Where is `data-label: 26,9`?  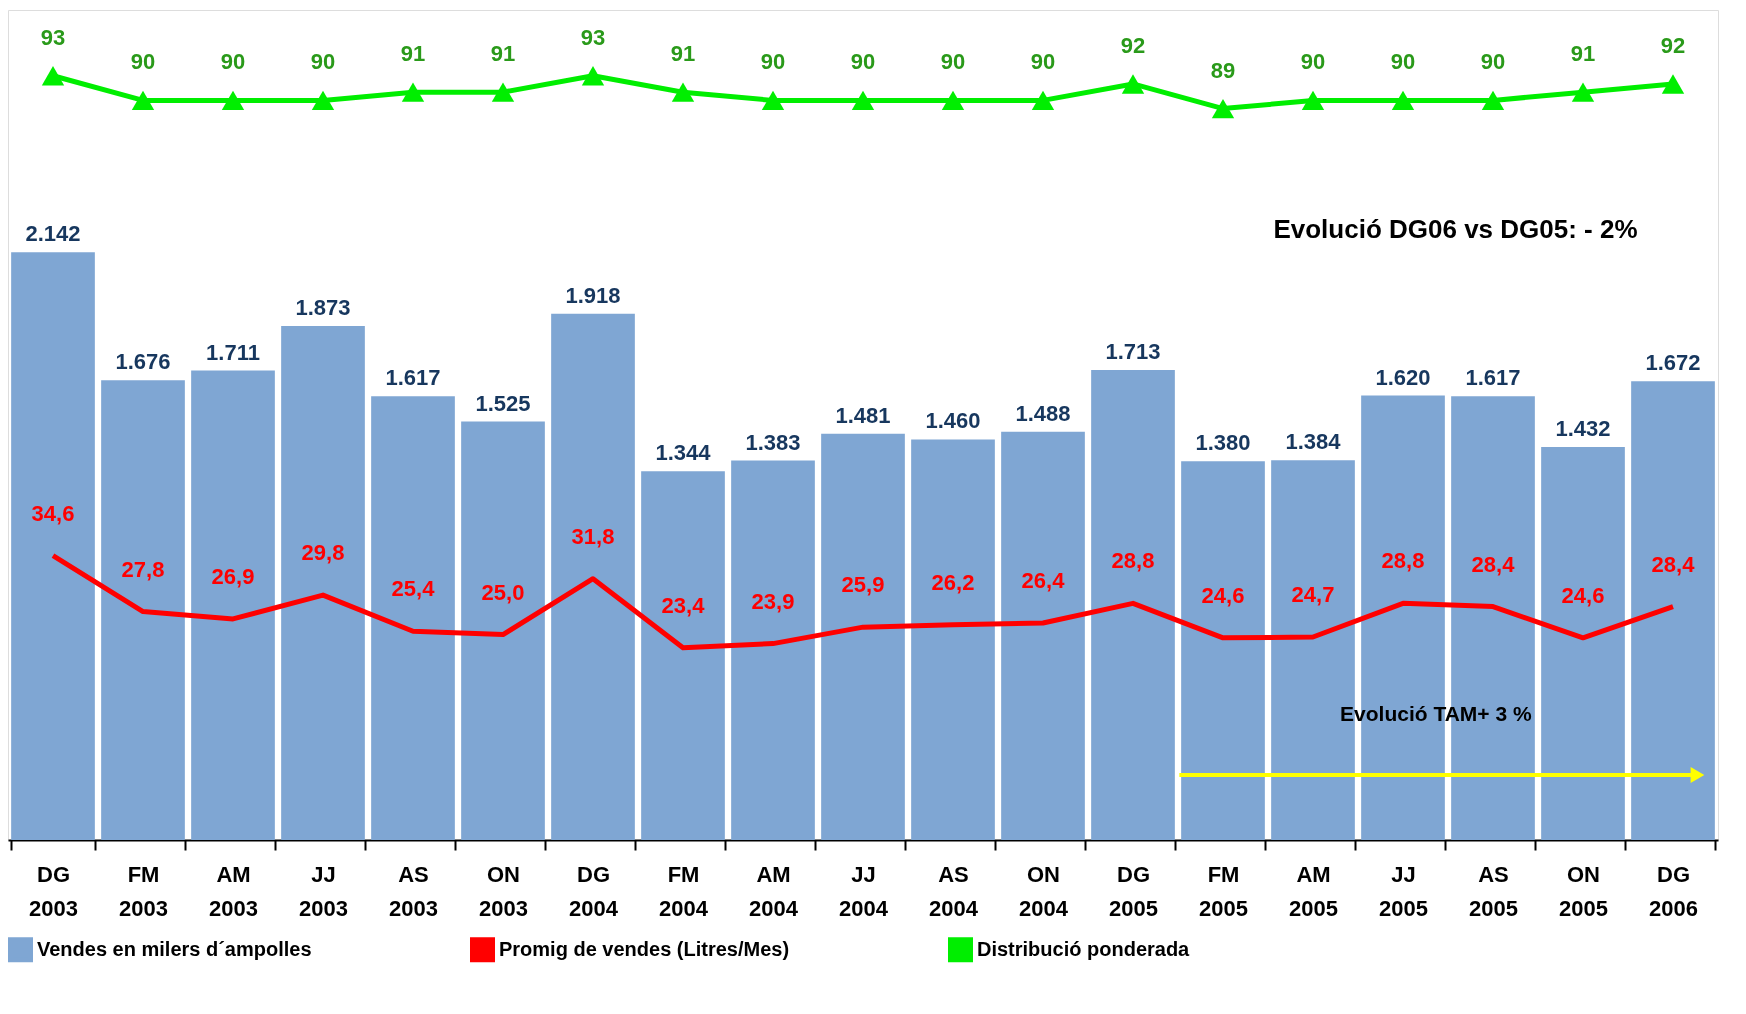
data-label: 26,9 is located at coordinates (233, 576).